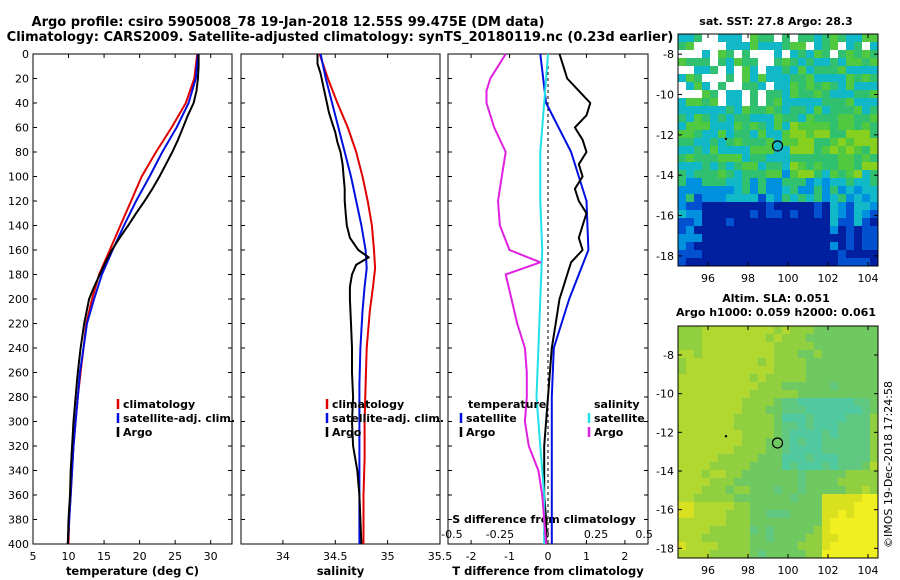 Image resolution: width=900 pixels, height=580 pixels. Describe the element at coordinates (564, 298) in the screenshot. I see `series-line-t-satellite` at that location.